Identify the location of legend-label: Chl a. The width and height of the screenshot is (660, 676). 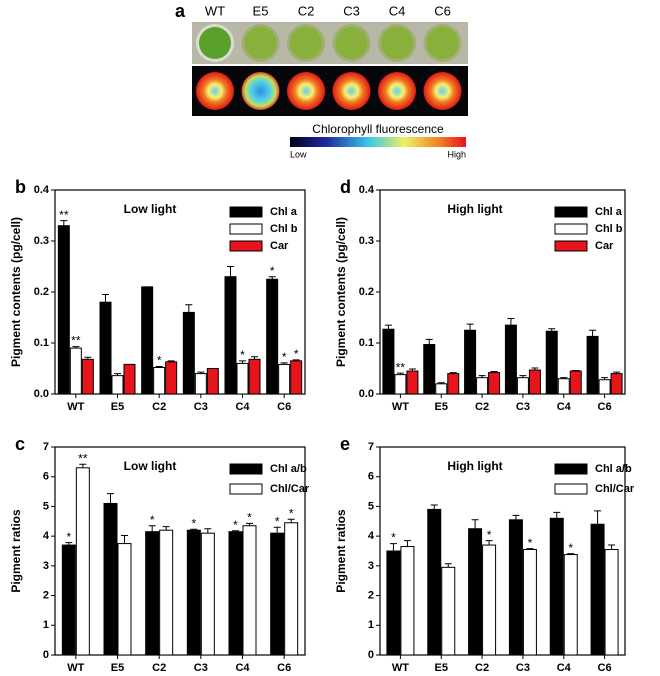
(609, 212).